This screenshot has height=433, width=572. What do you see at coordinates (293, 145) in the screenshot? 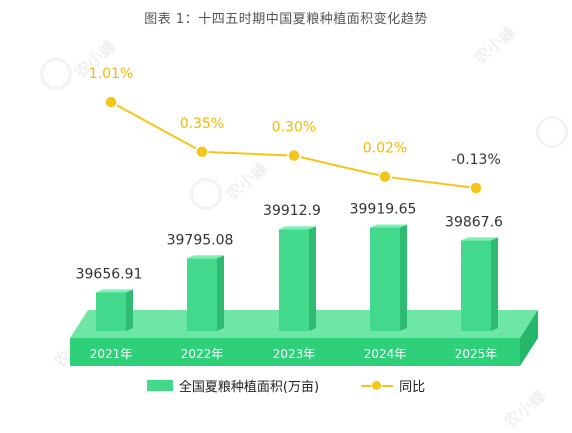
I see `line-series` at bounding box center [293, 145].